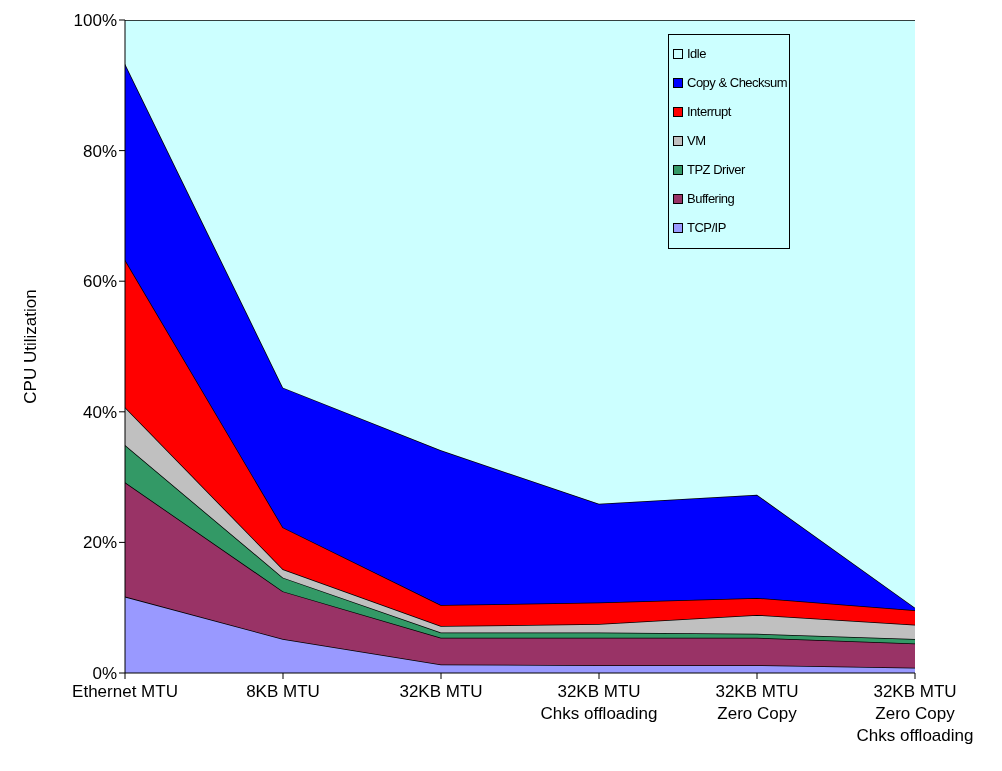 The image size is (1002, 771). I want to click on legend-label: Copy & Checksum, so click(737, 82).